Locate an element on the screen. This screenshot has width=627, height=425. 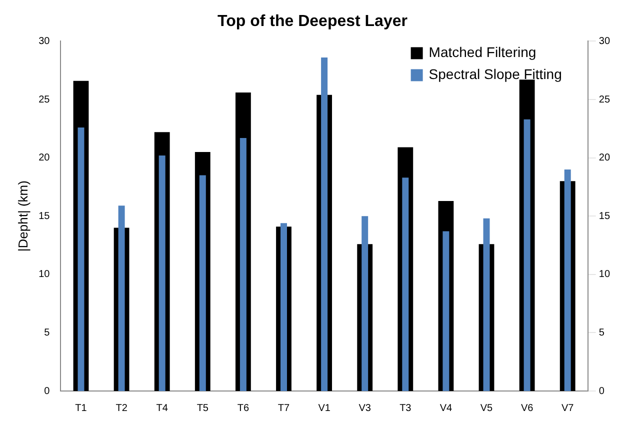
x-tick-label: T2 is located at coordinates (122, 408).